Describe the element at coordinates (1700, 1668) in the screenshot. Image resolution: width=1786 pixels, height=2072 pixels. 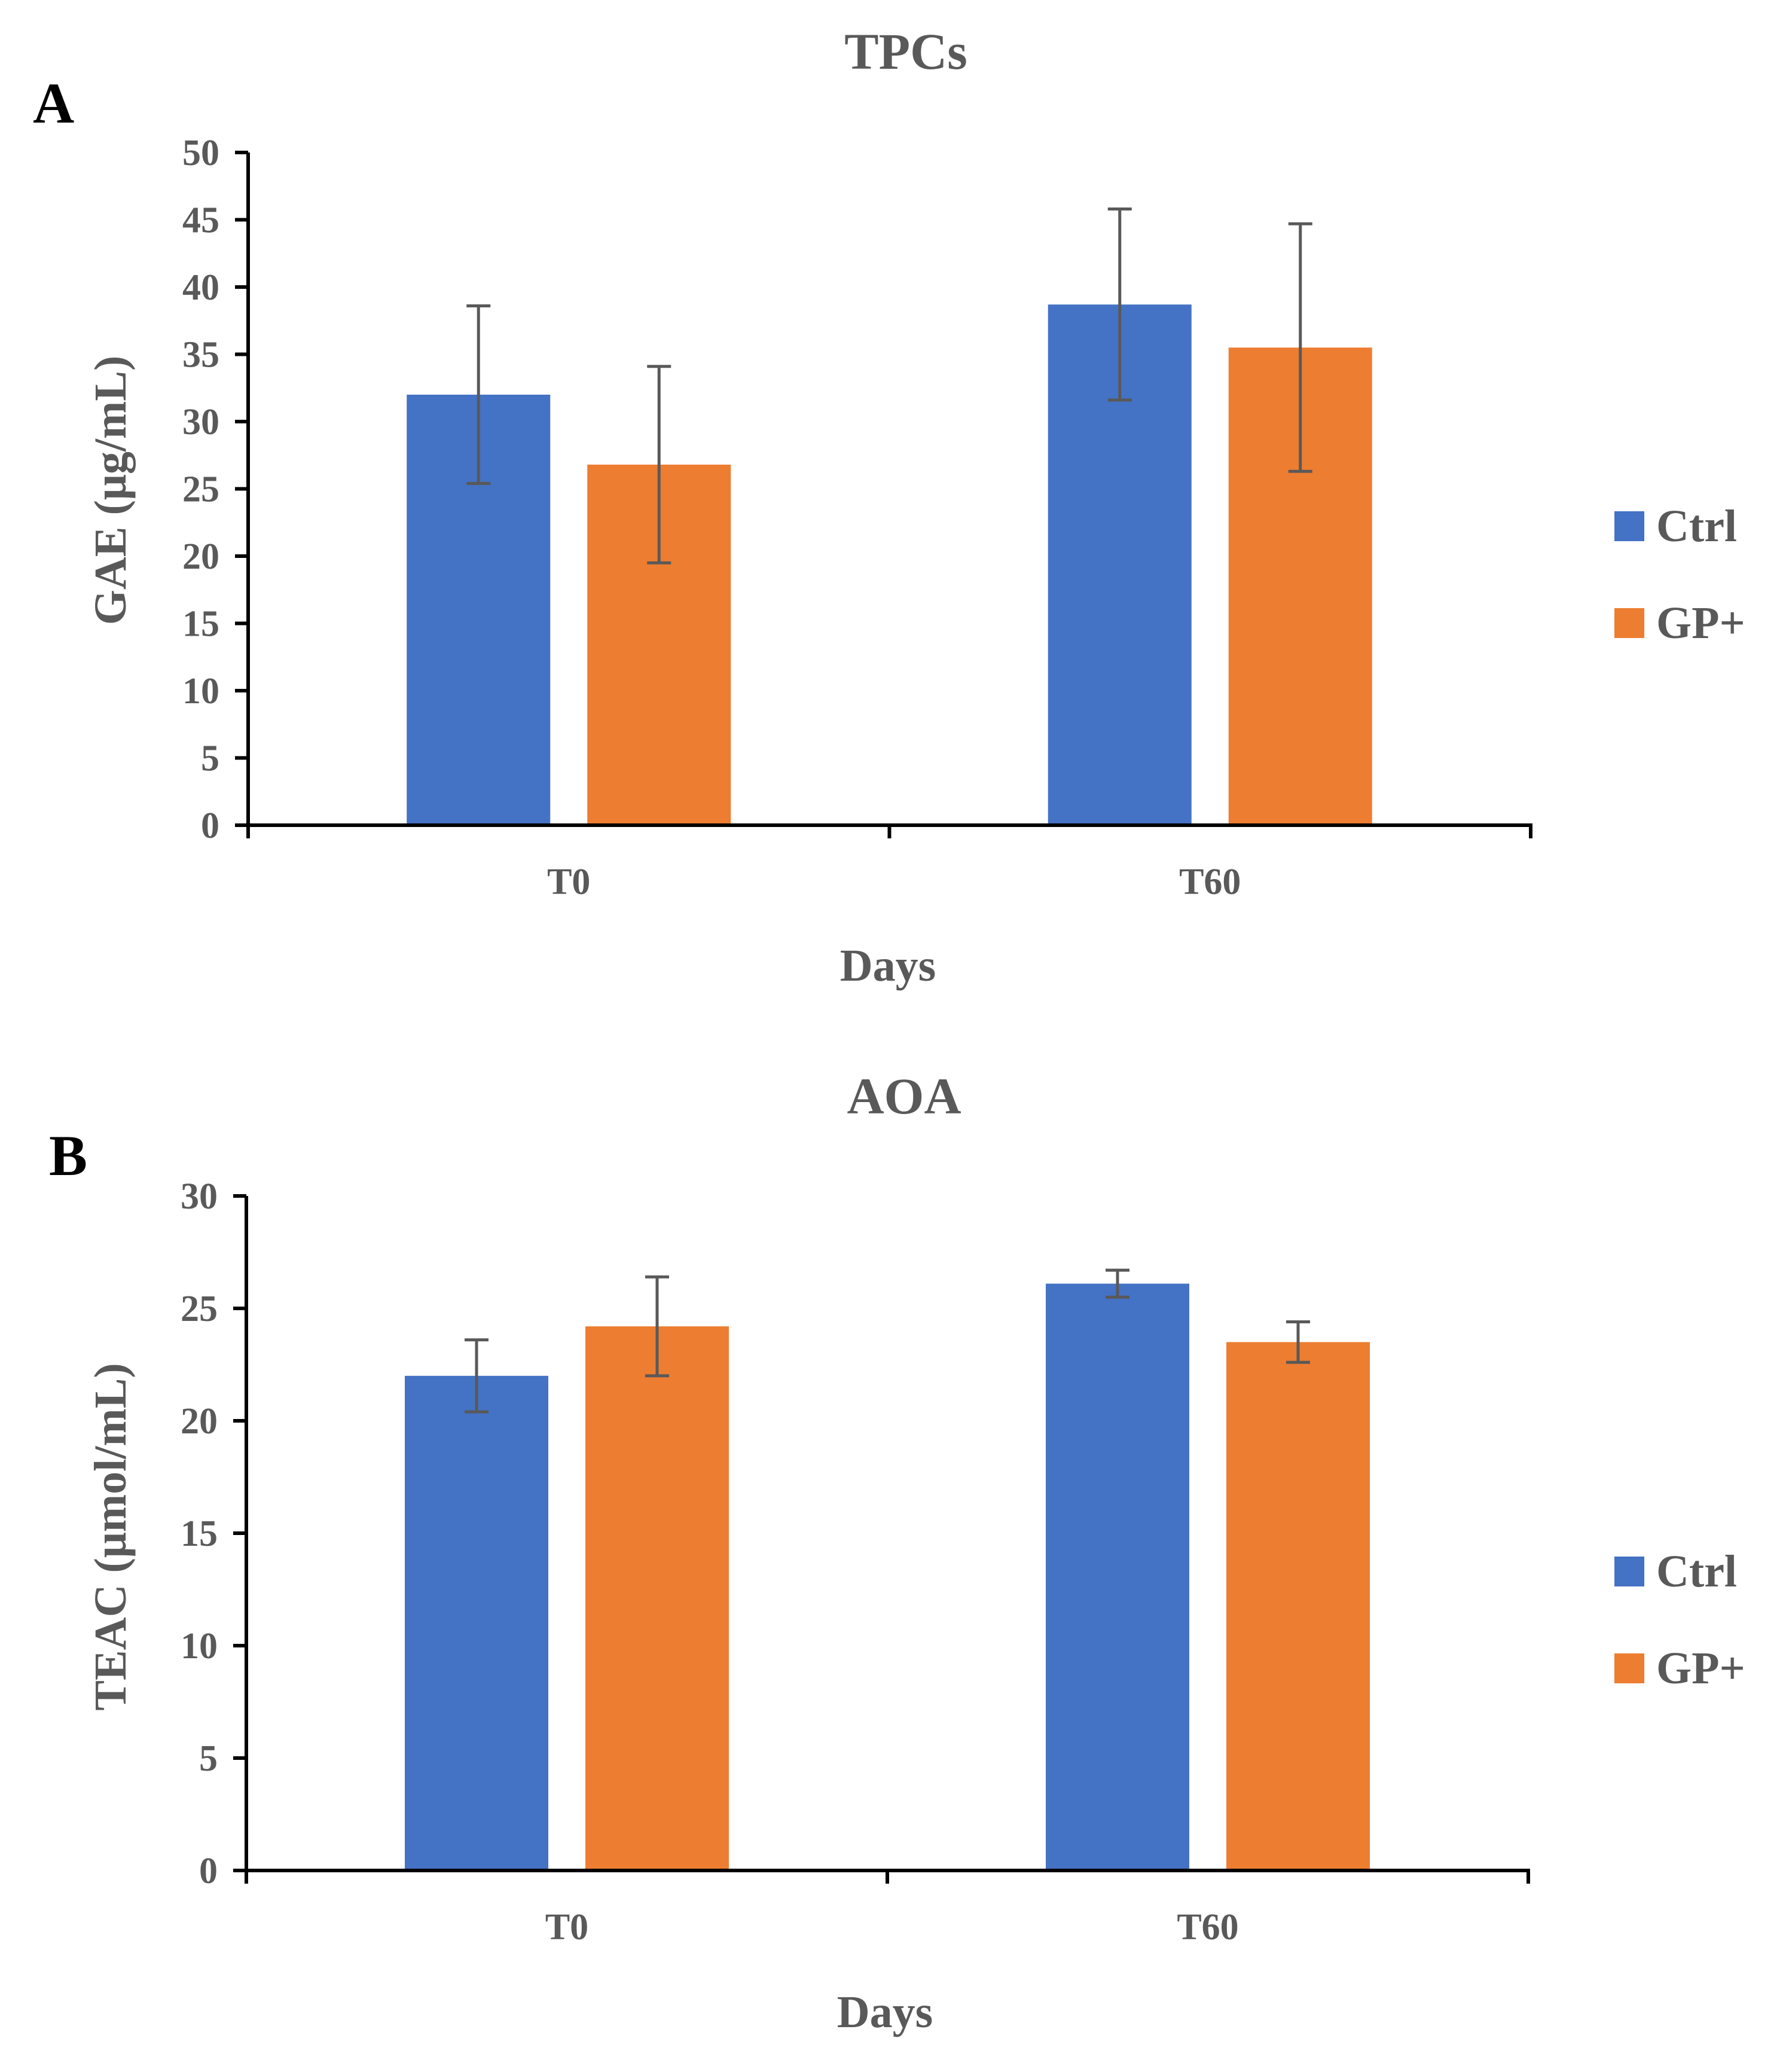
I see `chart-b-legend-label-gp: GP+` at that location.